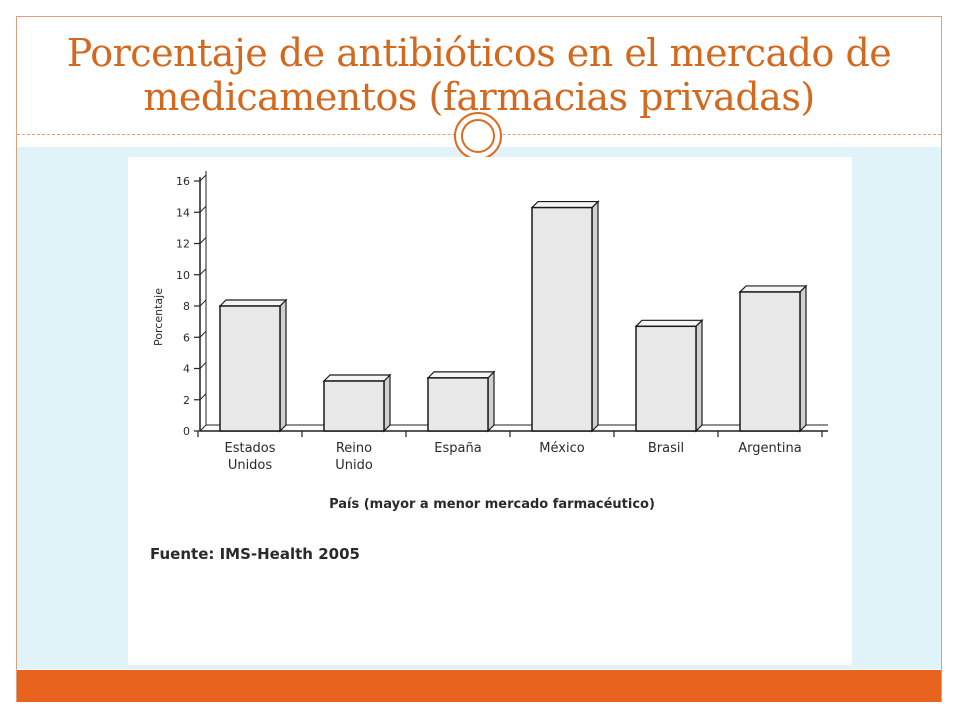  Describe the element at coordinates (457, 448) in the screenshot. I see `x-tick-label: España` at that location.